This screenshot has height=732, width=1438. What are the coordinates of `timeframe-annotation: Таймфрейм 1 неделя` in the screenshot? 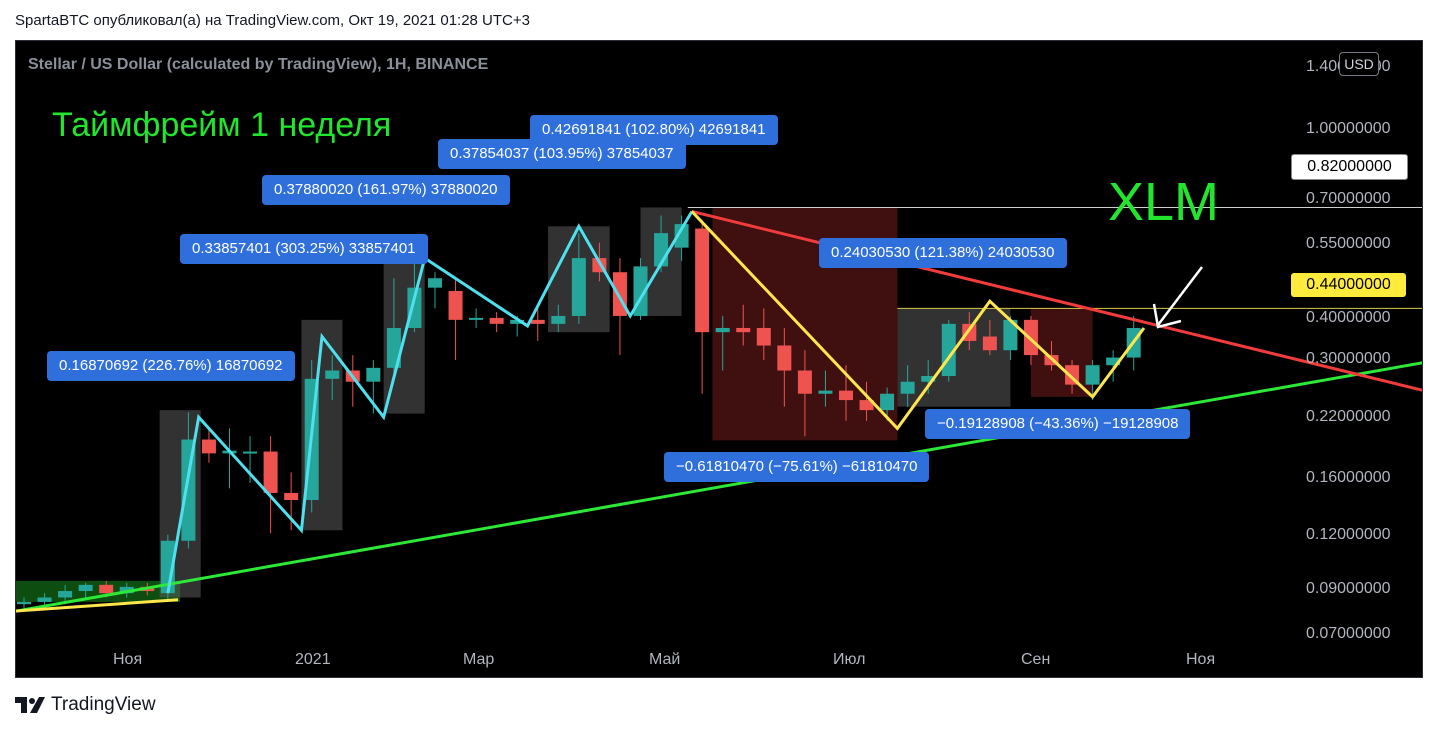 It's located at (222, 125).